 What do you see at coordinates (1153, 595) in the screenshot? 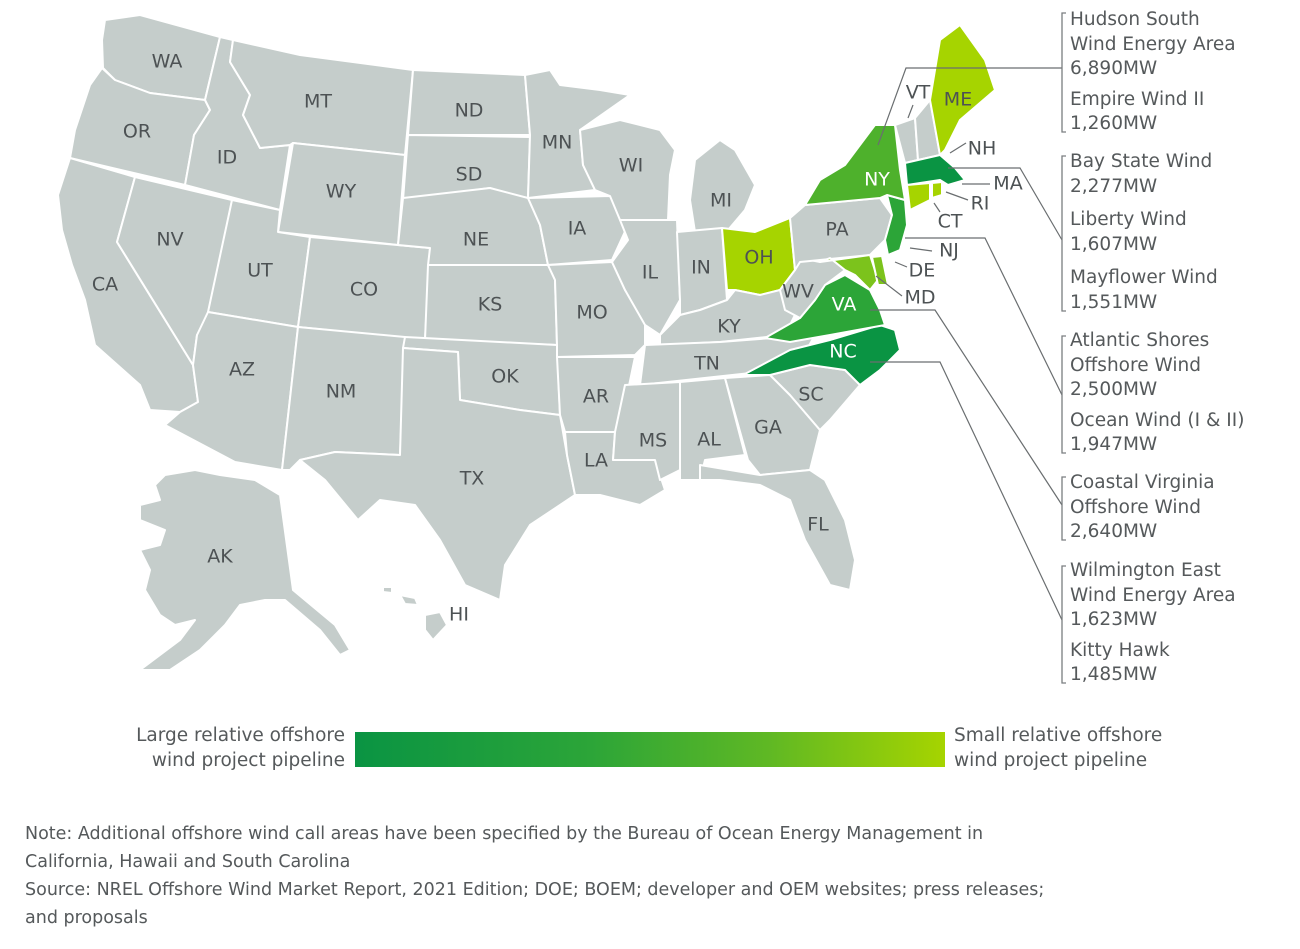
I see `project-name-cont: Wind Energy Area` at bounding box center [1153, 595].